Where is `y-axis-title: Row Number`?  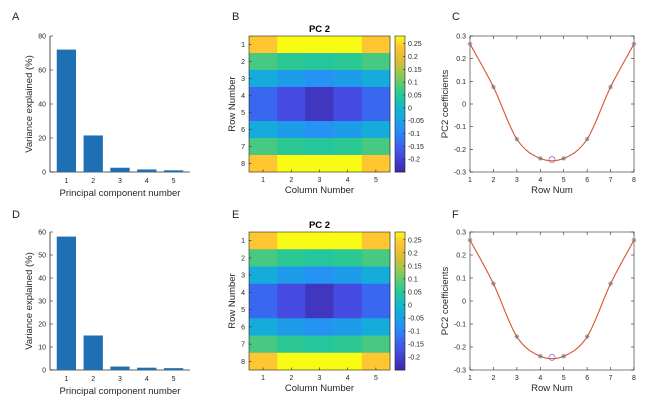 y-axis-title: Row Number is located at coordinates (232, 300).